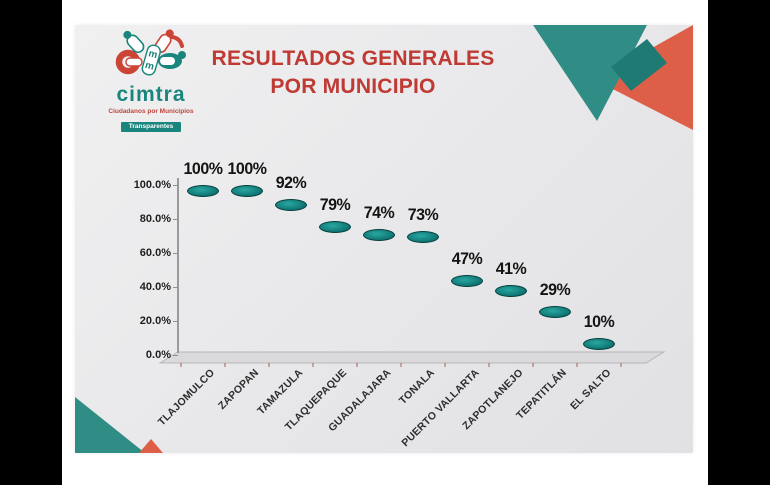 The width and height of the screenshot is (770, 485). Describe the element at coordinates (155, 321) in the screenshot. I see `y-axis-tick-label: 20.0%` at that location.